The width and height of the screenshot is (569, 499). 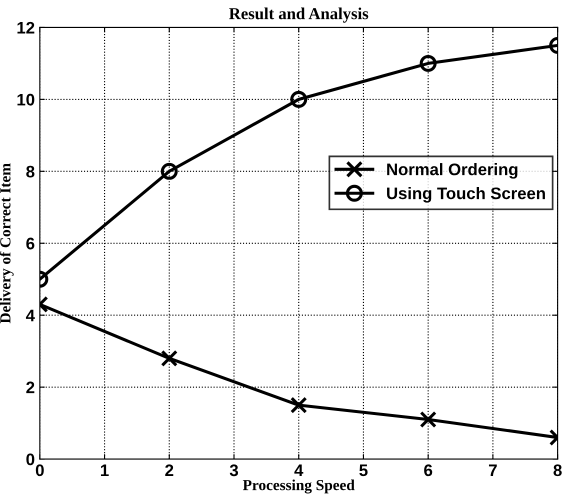 I want to click on y-tick-label: 12, so click(x=25, y=28).